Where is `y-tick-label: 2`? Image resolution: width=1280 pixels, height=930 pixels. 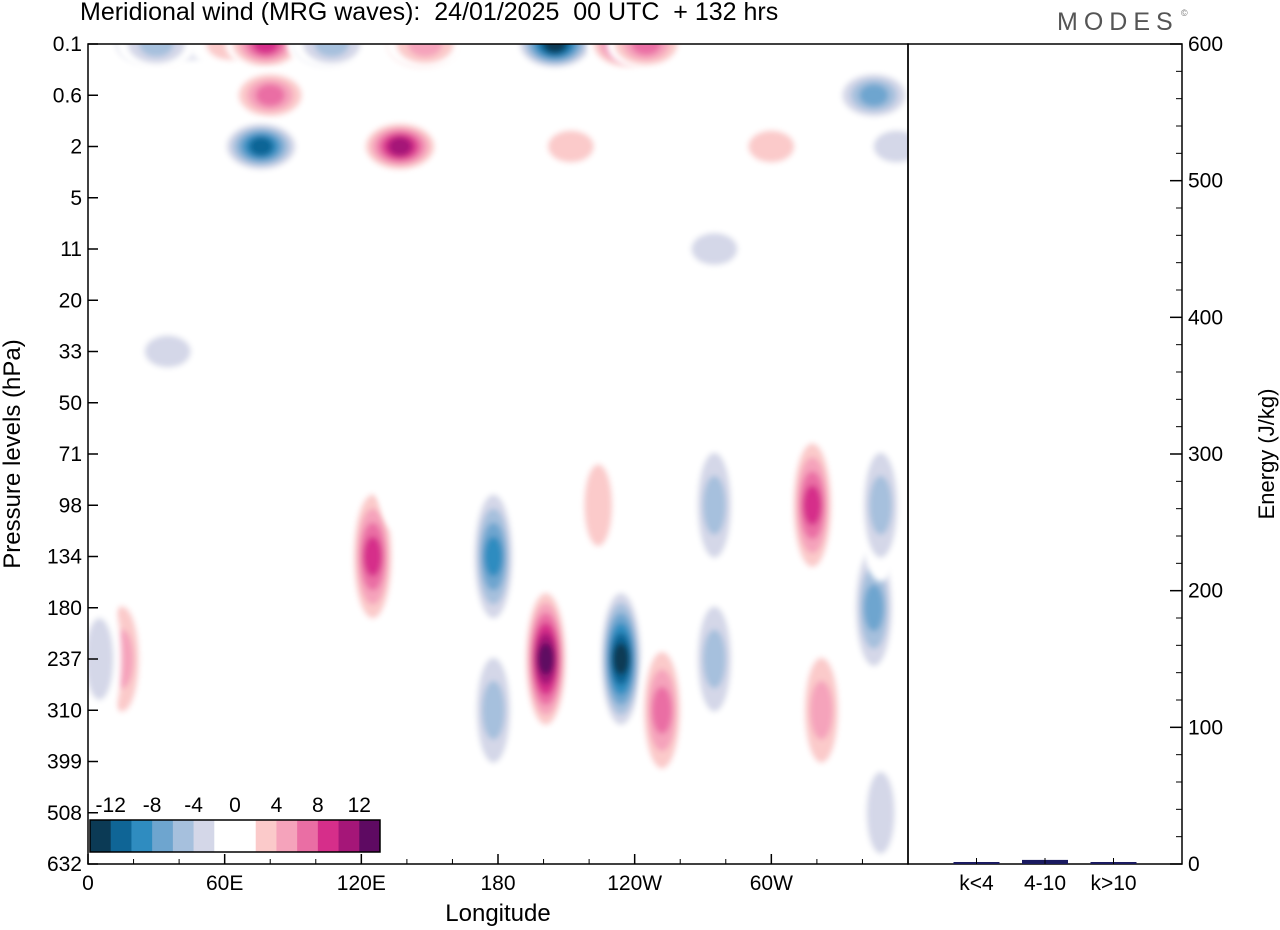 y-tick-label: 2 is located at coordinates (76, 147).